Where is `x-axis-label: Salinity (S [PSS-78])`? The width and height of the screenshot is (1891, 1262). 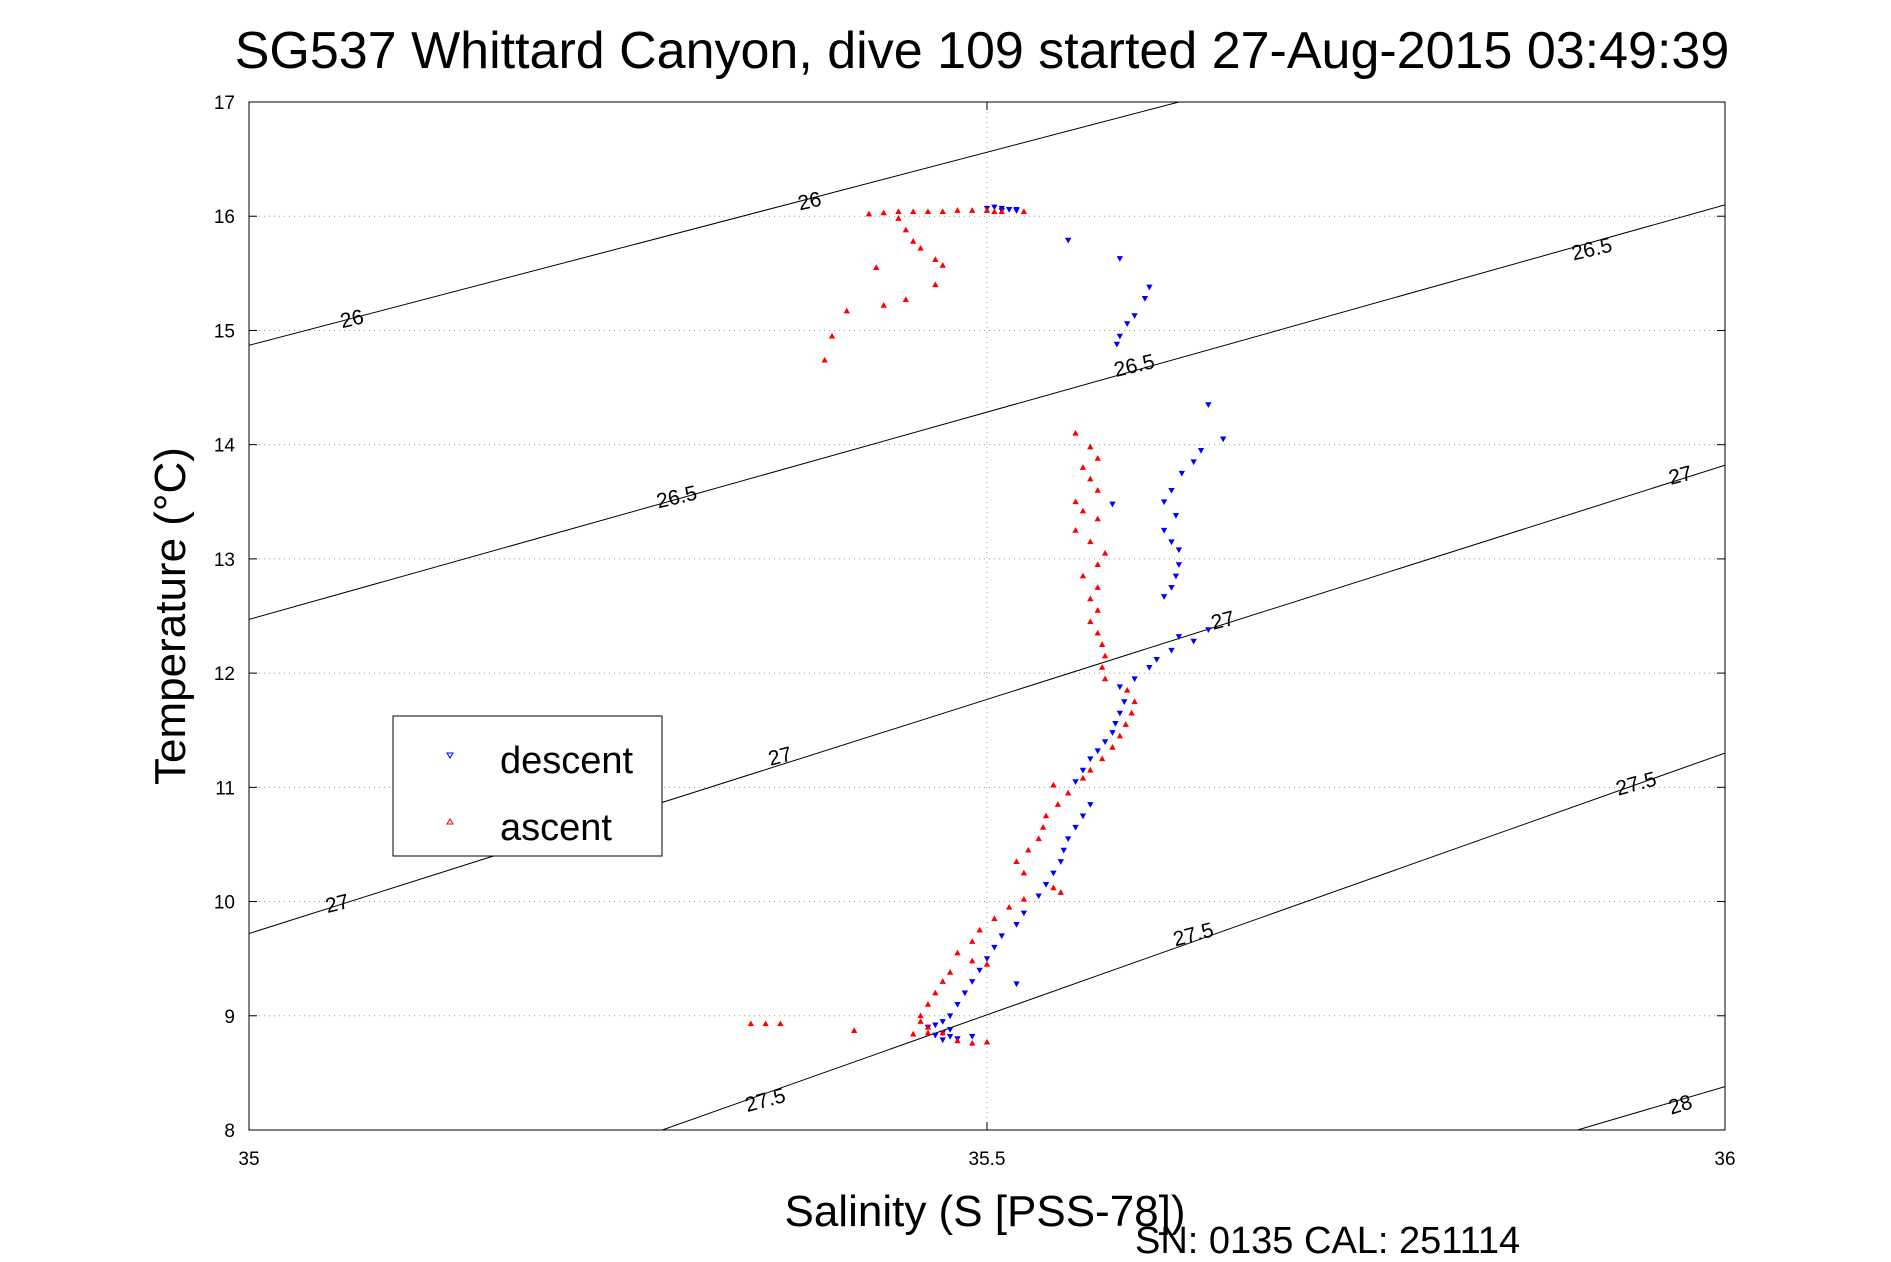 x-axis-label: Salinity (S [PSS-78]) is located at coordinates (984, 1211).